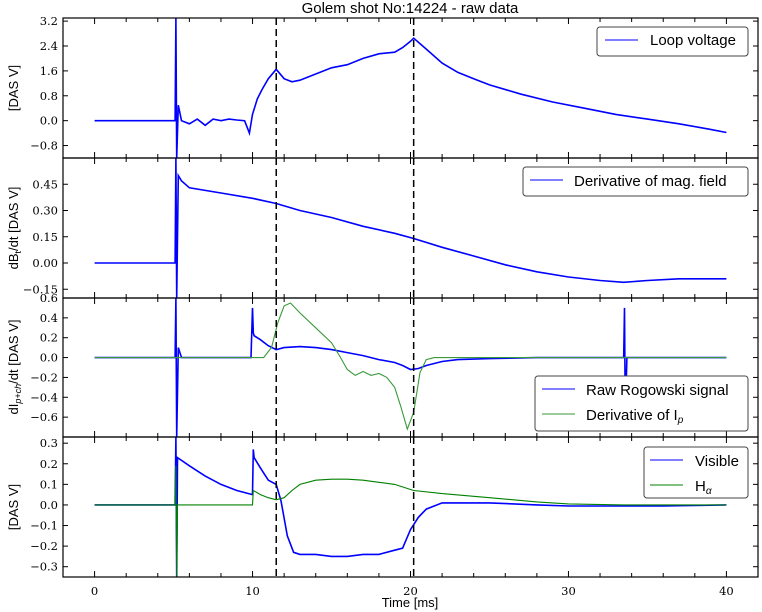 This screenshot has height=612, width=762. I want to click on y-tick-label: 0.1, so click(49, 484).